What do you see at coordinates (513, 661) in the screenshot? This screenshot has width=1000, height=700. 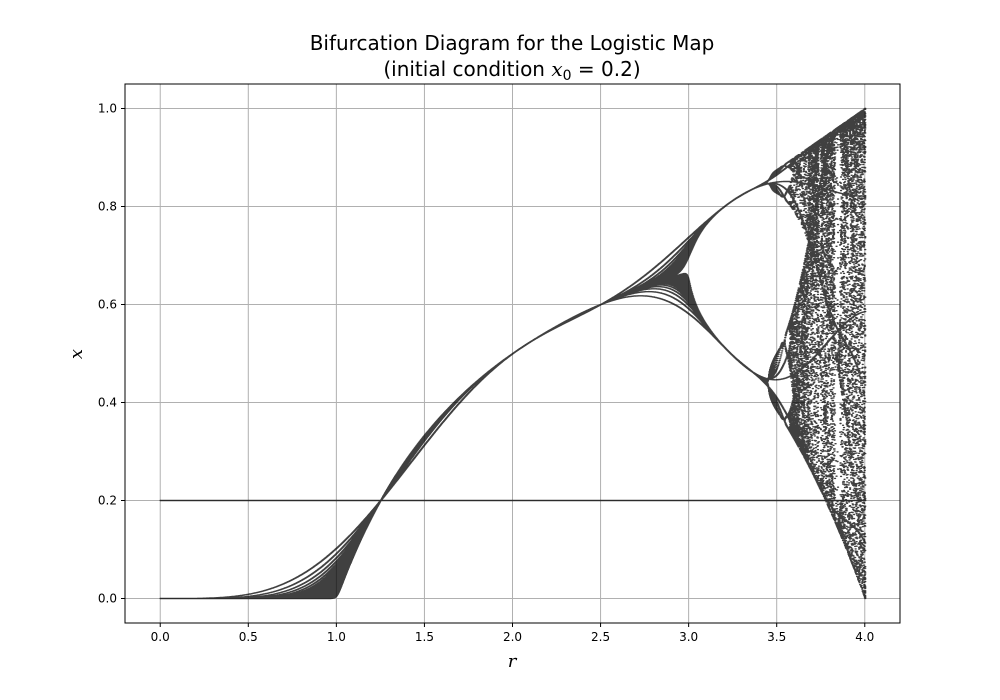 I see `x-axis-label: r` at bounding box center [513, 661].